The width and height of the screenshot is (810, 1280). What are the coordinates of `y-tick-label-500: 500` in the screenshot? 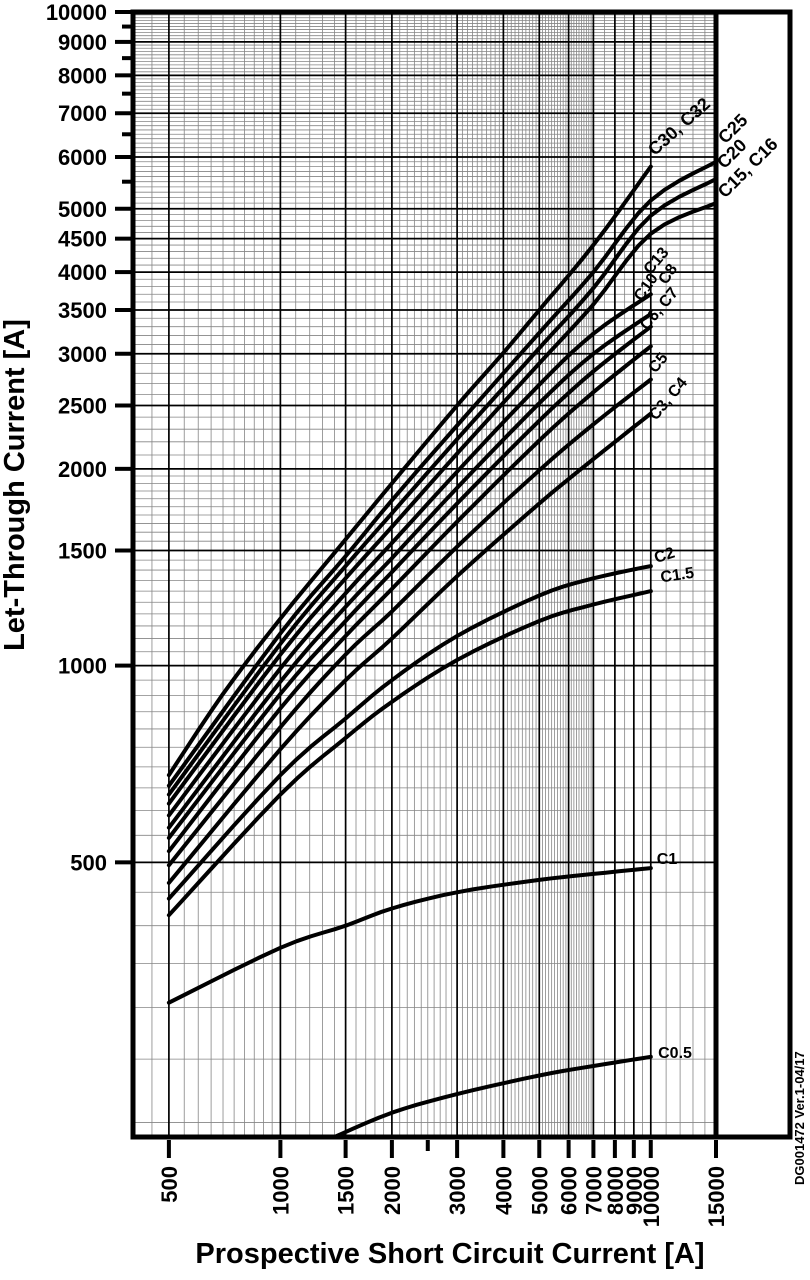 It's located at (88, 862).